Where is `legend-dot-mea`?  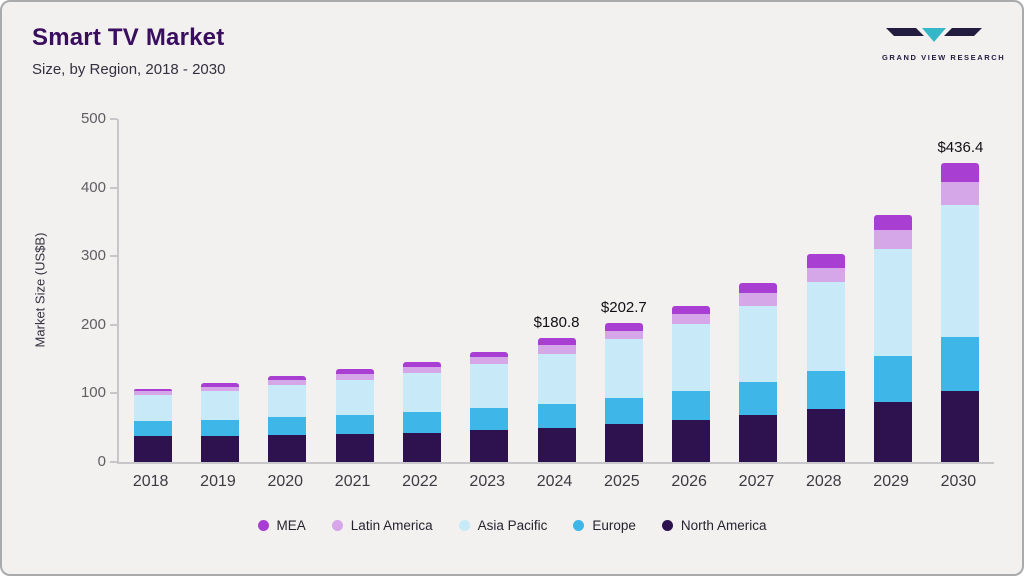 legend-dot-mea is located at coordinates (263, 525).